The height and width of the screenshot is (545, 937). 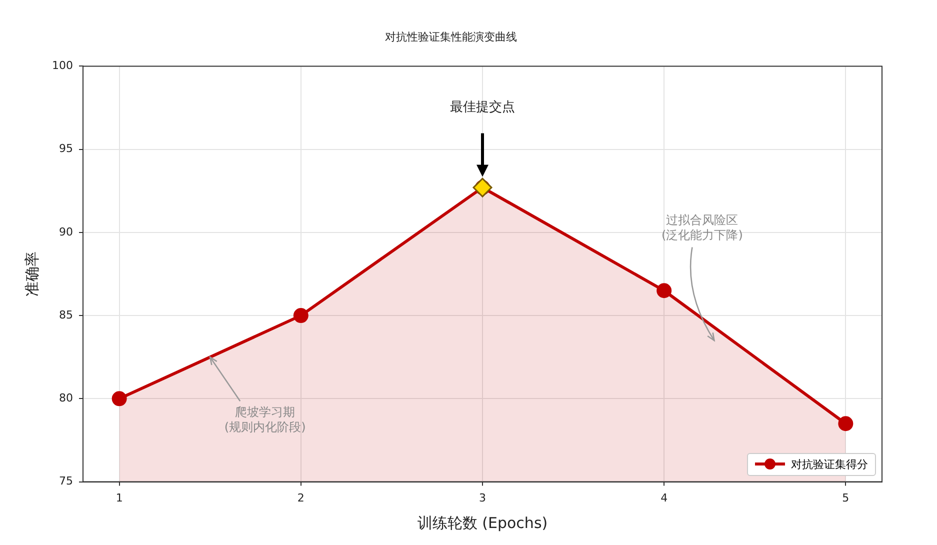 What do you see at coordinates (119, 497) in the screenshot?
I see `x-tick-label: 1` at bounding box center [119, 497].